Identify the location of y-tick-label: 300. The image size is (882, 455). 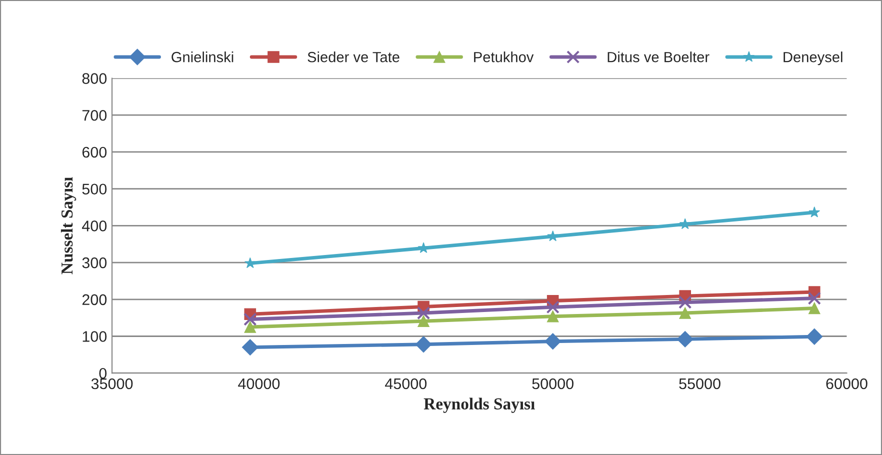
(94, 262).